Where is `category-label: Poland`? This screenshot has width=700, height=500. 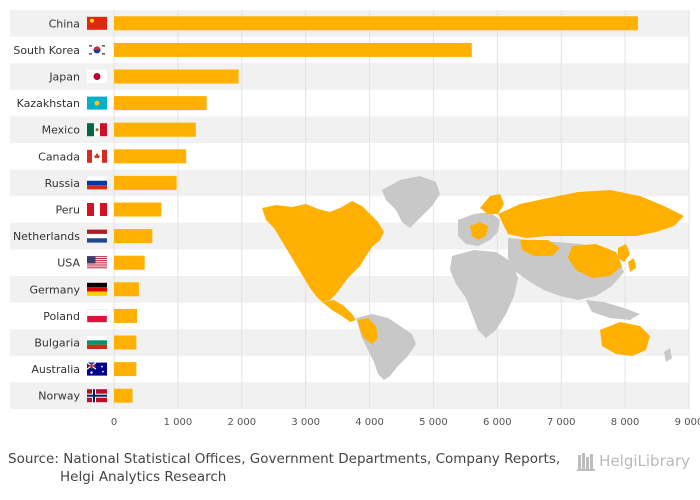 category-label: Poland is located at coordinates (61, 316).